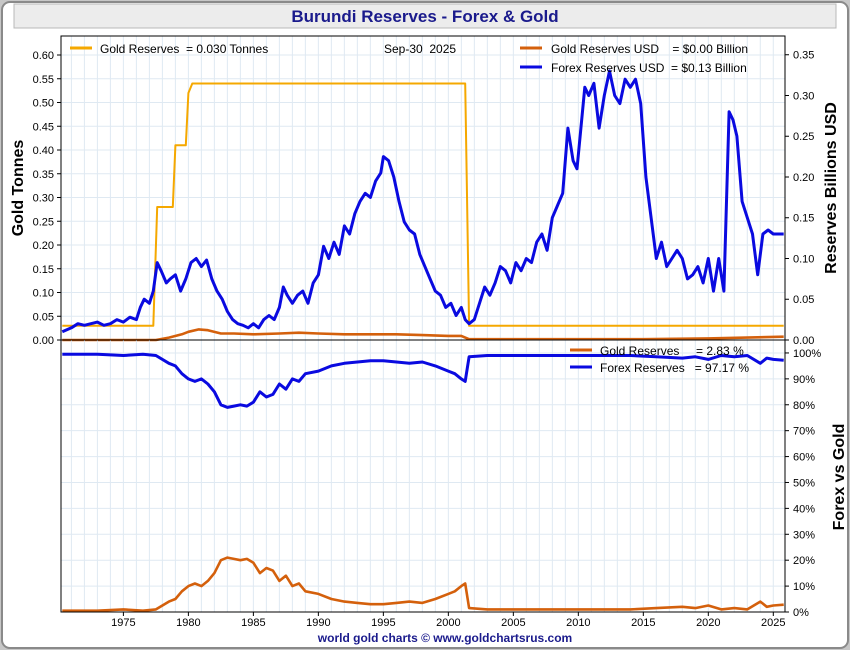  Describe the element at coordinates (649, 49) in the screenshot. I see `legend-gold-usd-label: Gold Reserves USD = $0.00 Billion` at that location.